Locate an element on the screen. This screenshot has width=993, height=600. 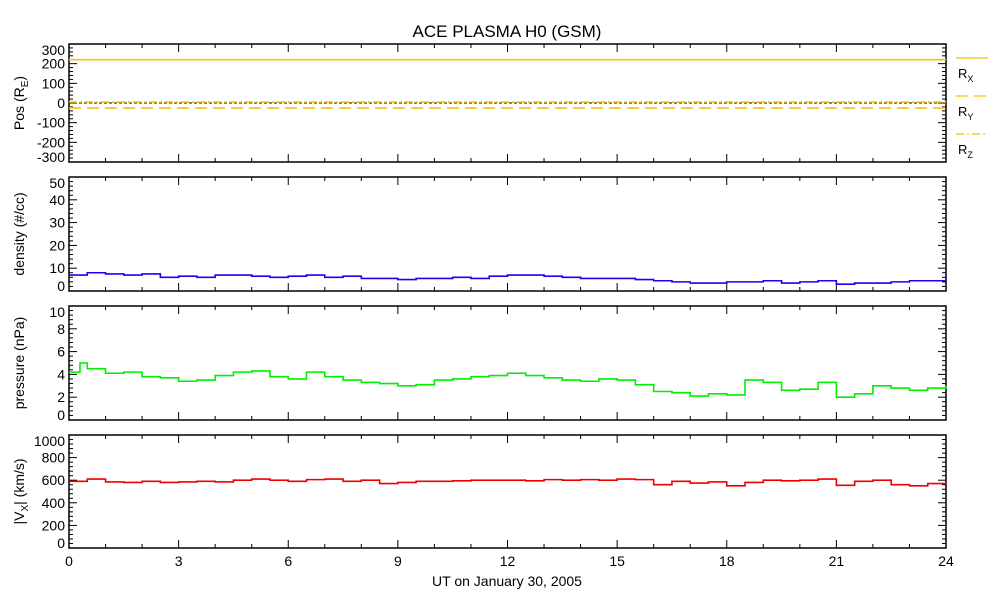
y-axis-label: density (#/cc) is located at coordinates (19, 233).